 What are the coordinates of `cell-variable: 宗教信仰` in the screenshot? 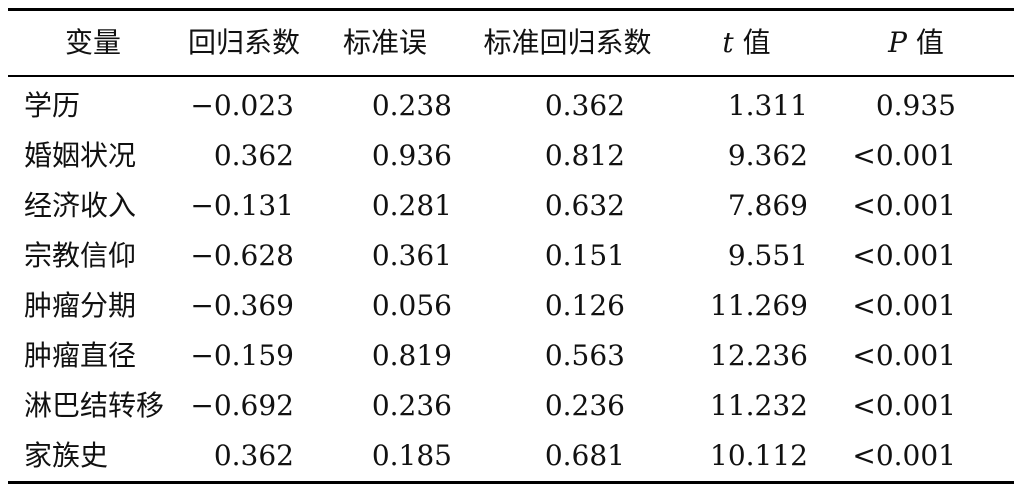 It's located at (80, 255).